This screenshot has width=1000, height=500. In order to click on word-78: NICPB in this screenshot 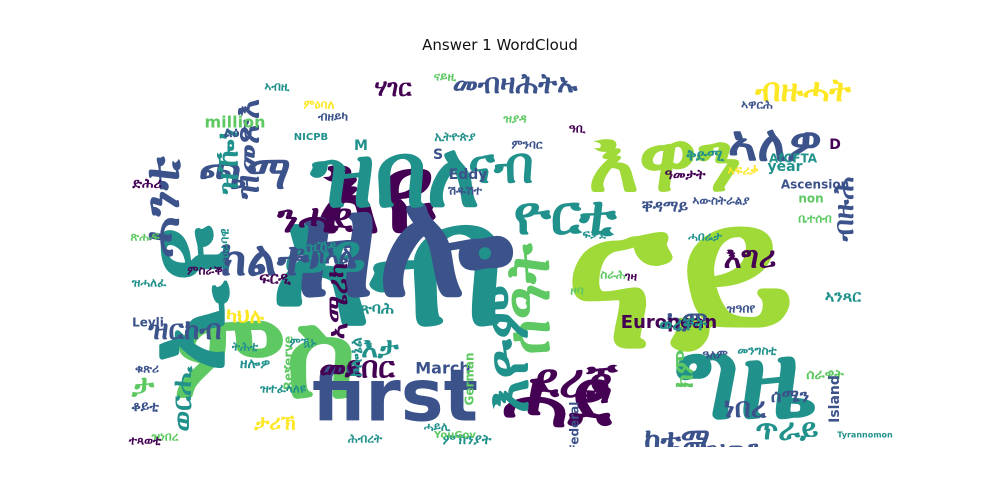, I will do `click(311, 137)`.